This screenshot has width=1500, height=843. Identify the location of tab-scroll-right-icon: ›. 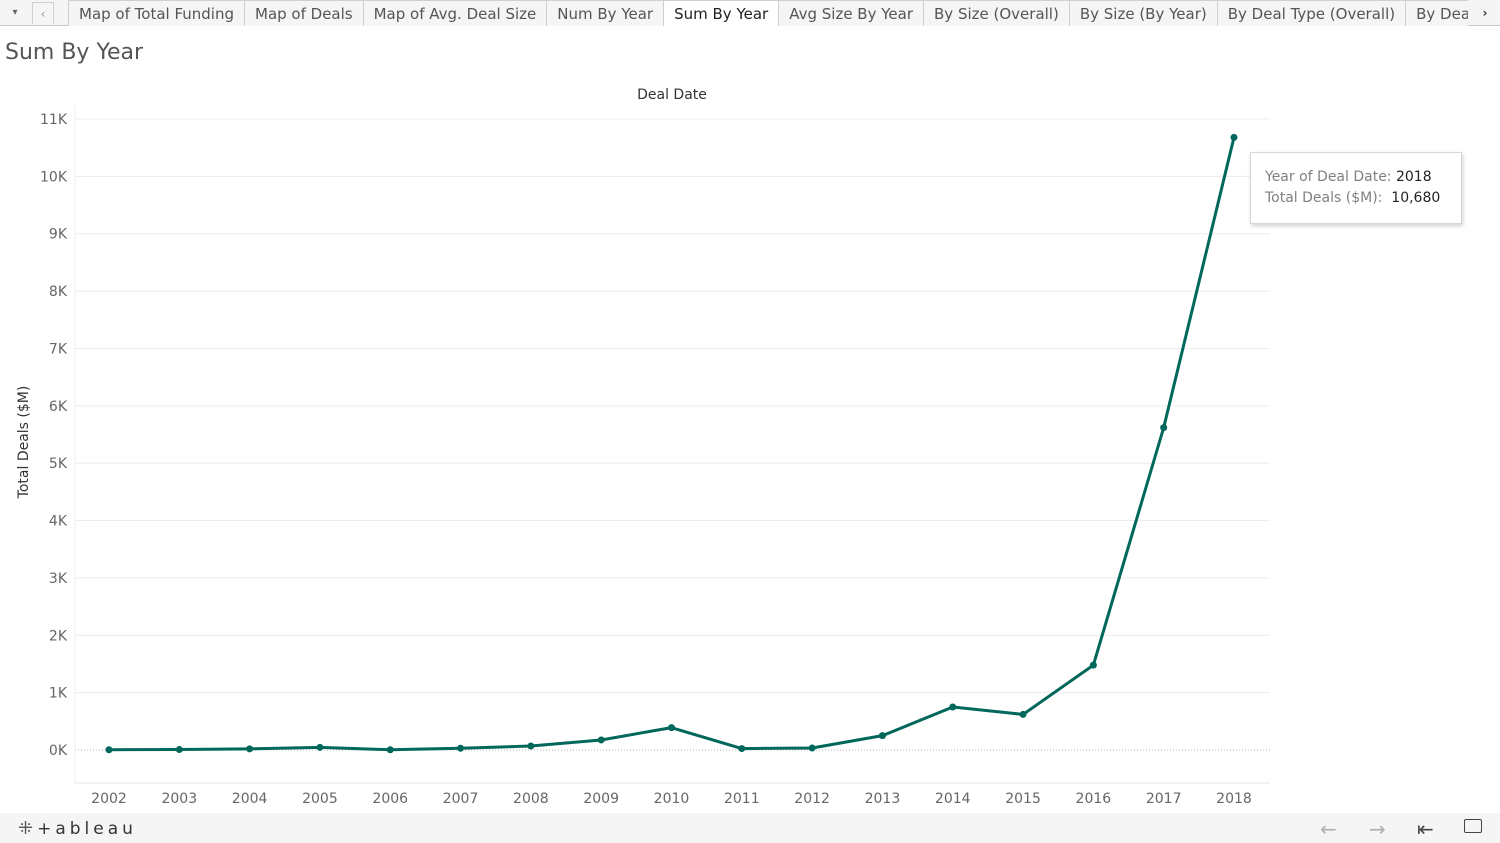
(1485, 13).